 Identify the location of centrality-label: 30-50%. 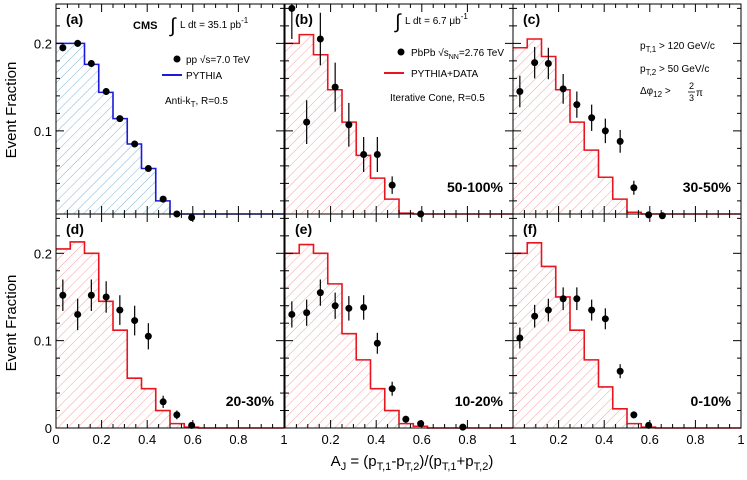
(707, 187).